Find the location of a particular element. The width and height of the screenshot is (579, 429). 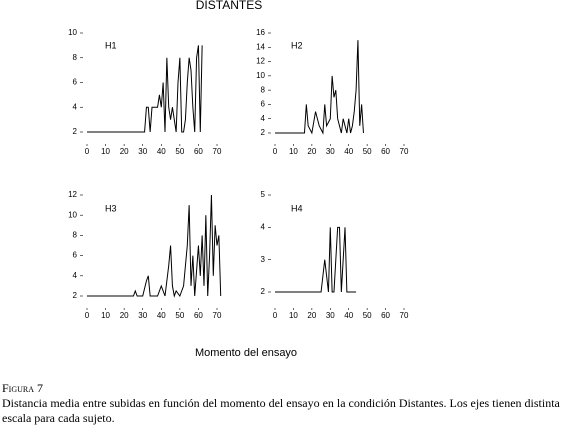

panel-title: H2 is located at coordinates (297, 45).